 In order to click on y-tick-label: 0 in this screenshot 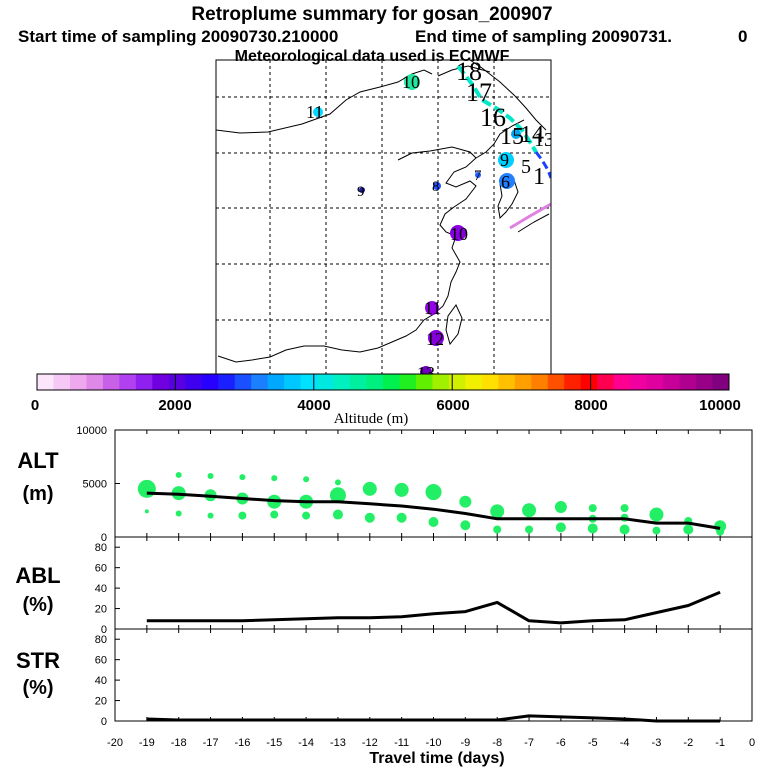, I will do `click(104, 538)`.